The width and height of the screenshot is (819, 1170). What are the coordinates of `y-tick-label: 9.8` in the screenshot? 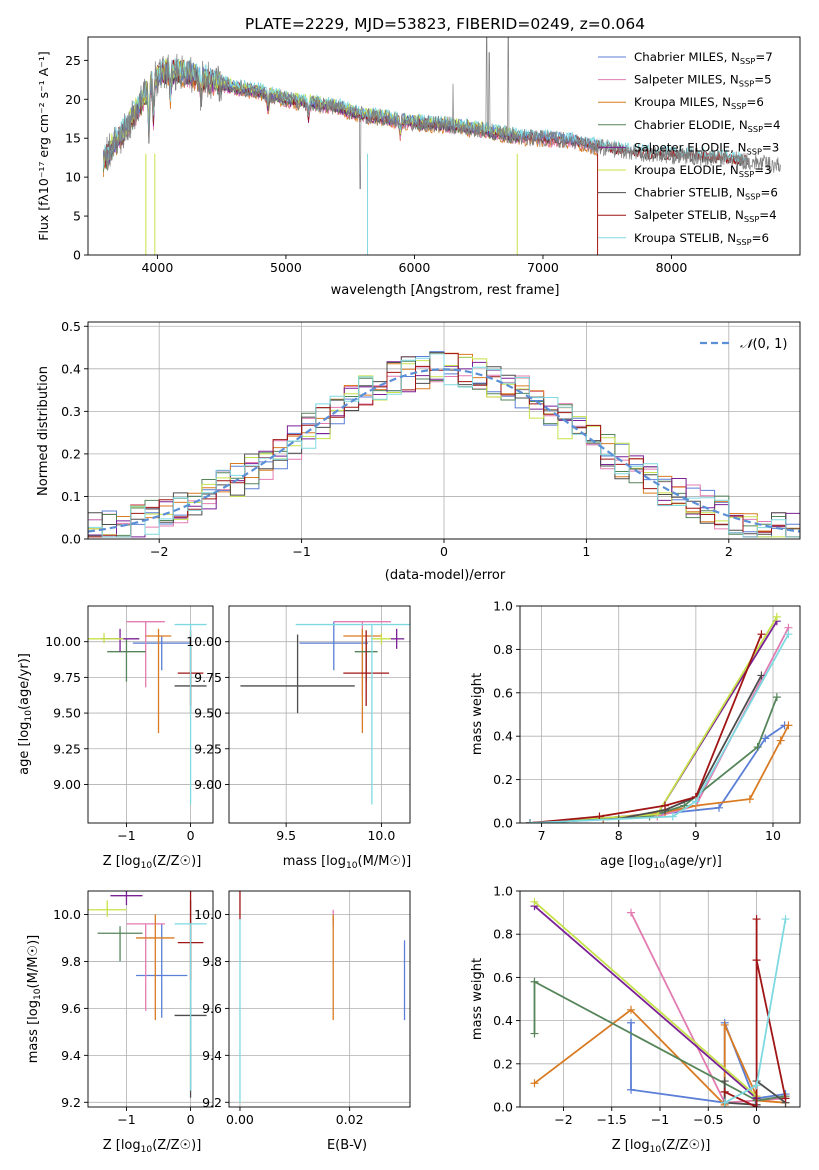 It's located at (71, 961).